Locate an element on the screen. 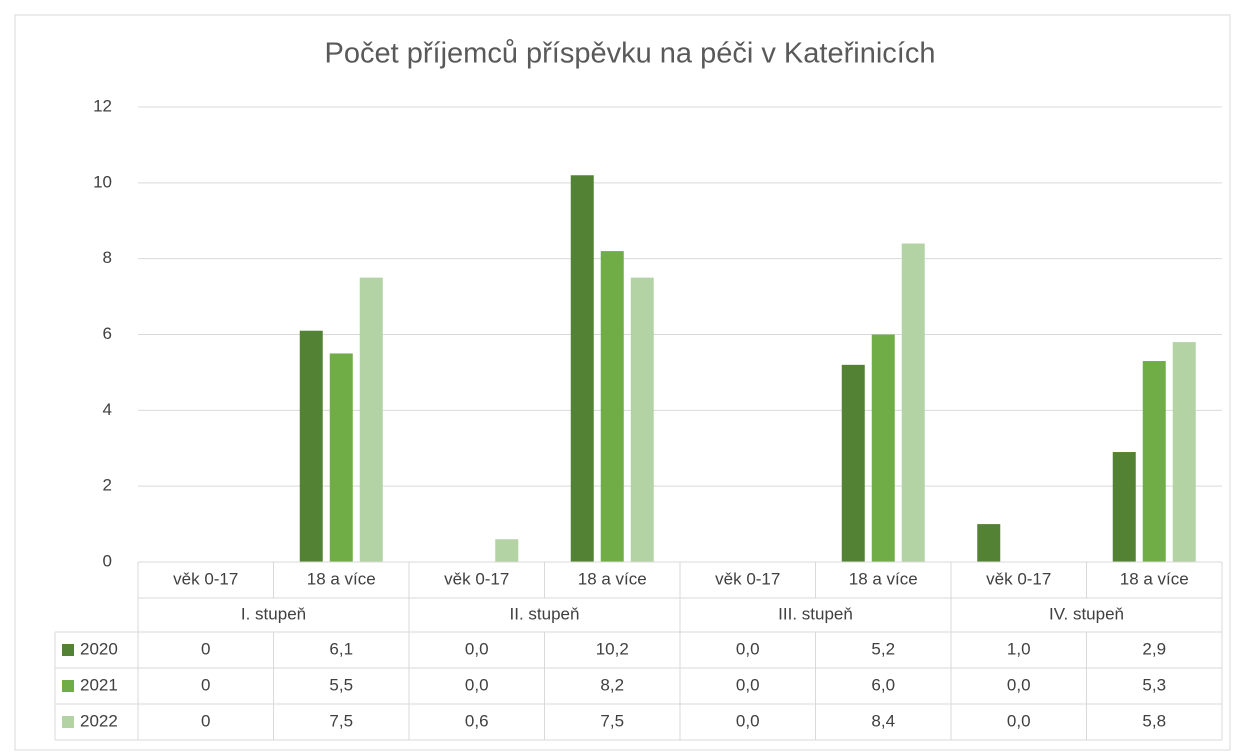 The width and height of the screenshot is (1245, 756). y-tick-label: 10 is located at coordinates (102, 181).